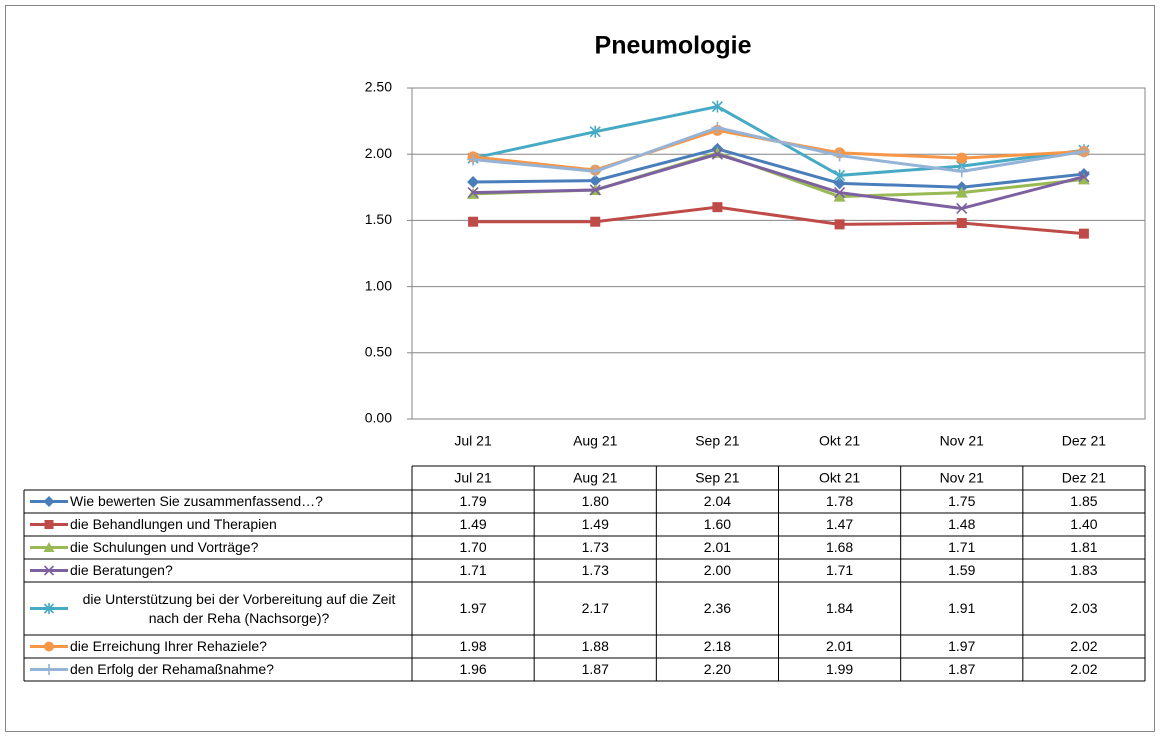 Image resolution: width=1160 pixels, height=736 pixels. What do you see at coordinates (1084, 478) in the screenshot?
I see `table-header: Dez 21` at bounding box center [1084, 478].